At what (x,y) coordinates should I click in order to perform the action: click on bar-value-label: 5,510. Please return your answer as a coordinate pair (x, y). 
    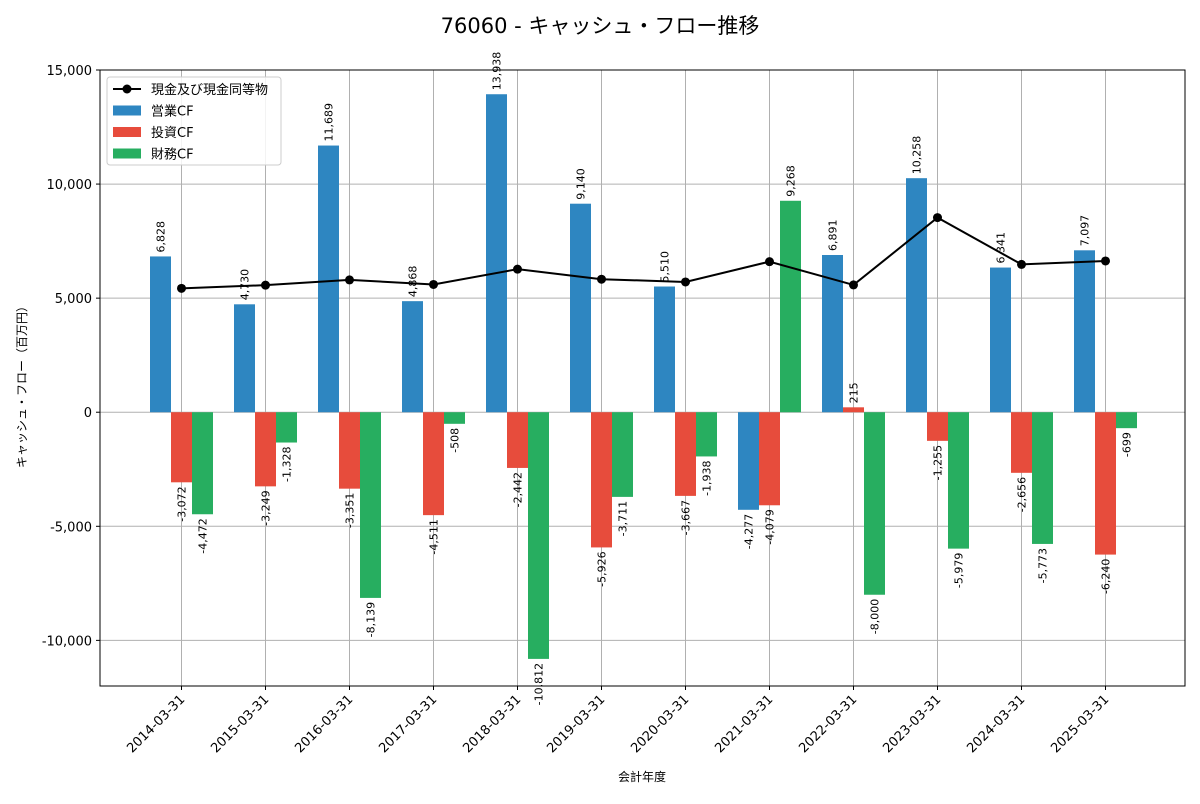
    Looking at the image, I should click on (665, 267).